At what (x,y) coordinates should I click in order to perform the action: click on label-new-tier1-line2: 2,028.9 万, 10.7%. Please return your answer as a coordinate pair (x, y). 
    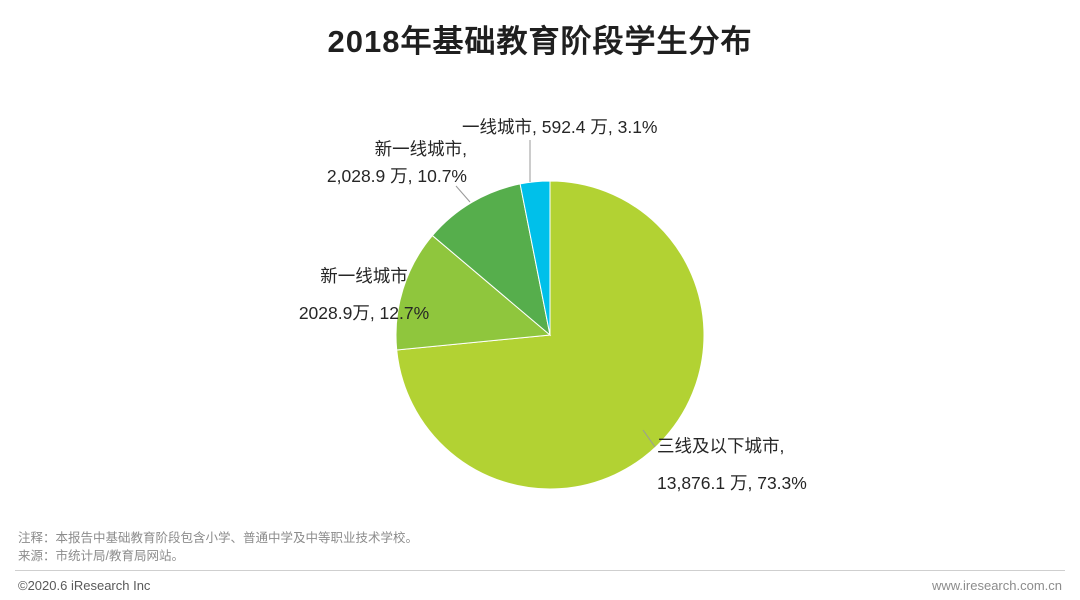
    Looking at the image, I should click on (396, 176).